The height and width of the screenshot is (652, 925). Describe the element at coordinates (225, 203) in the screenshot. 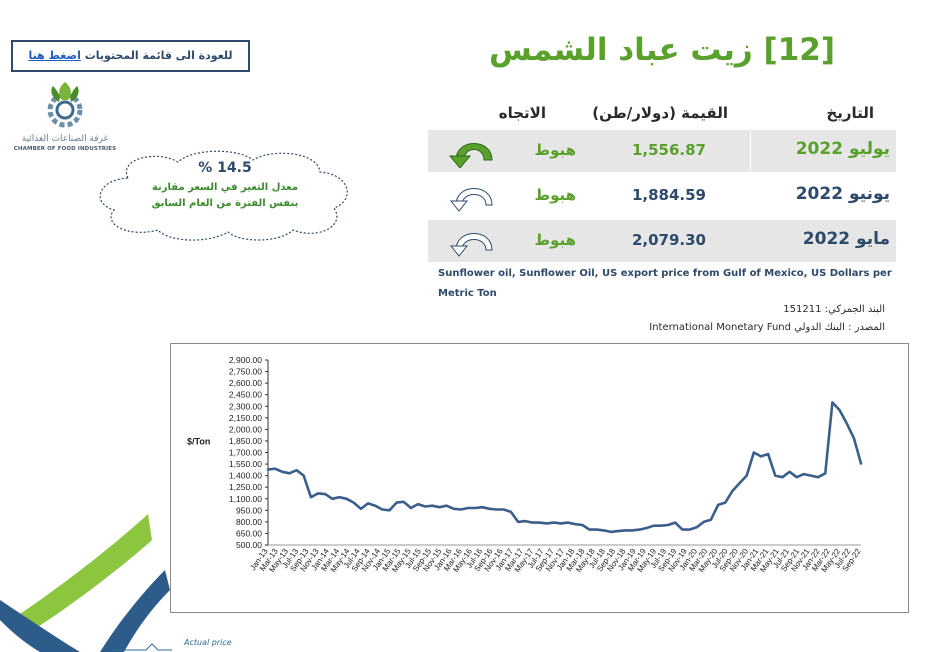

I see `change-description-line2: بنفس الفترة من العام السابق` at that location.